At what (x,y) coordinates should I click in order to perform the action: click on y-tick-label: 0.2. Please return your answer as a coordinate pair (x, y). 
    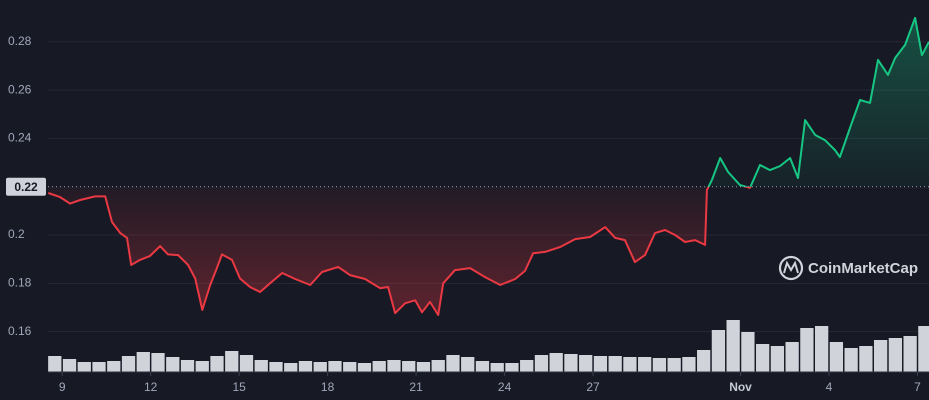
    Looking at the image, I should click on (16, 234).